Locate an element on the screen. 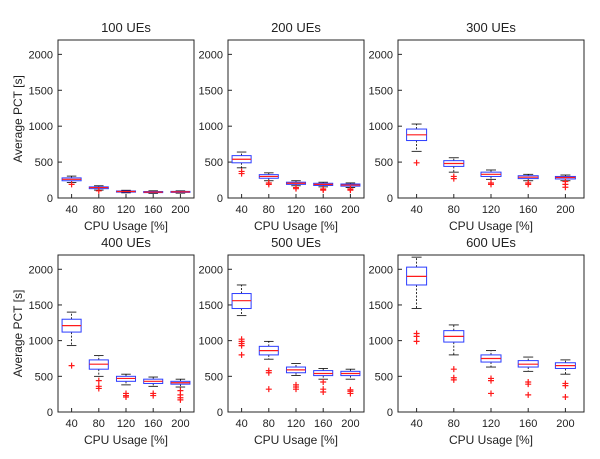 Image resolution: width=600 pixels, height=459 pixels. panel-title: 400 UEs is located at coordinates (126, 242).